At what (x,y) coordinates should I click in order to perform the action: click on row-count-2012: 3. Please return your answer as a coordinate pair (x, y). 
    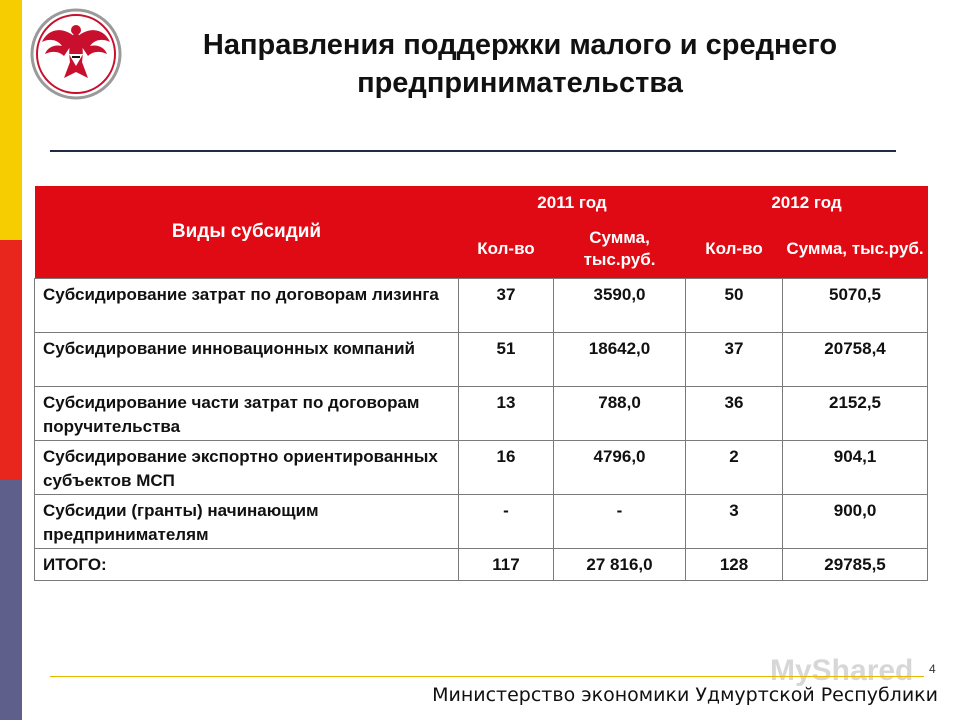
    Looking at the image, I should click on (734, 521).